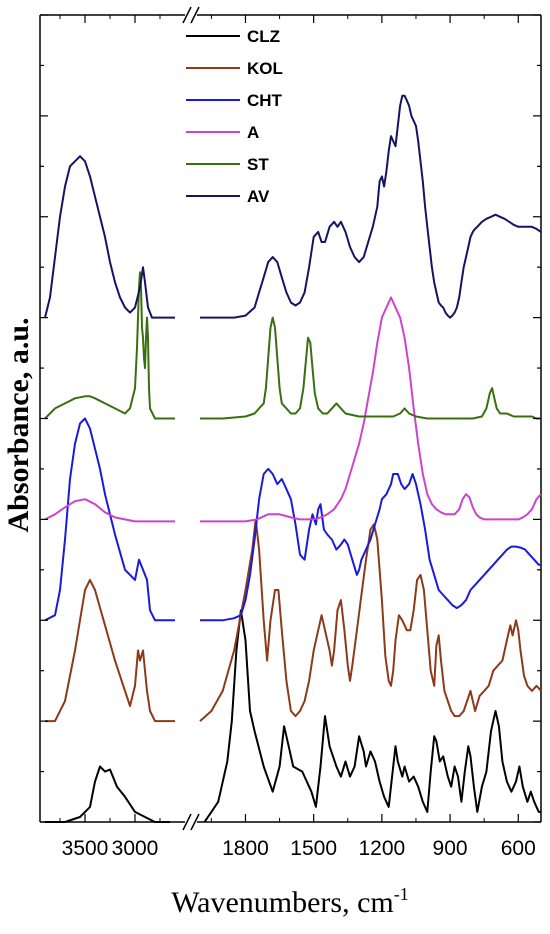 This screenshot has width=550, height=934. I want to click on y-axis-title: Absorbance, a.u., so click(18, 424).